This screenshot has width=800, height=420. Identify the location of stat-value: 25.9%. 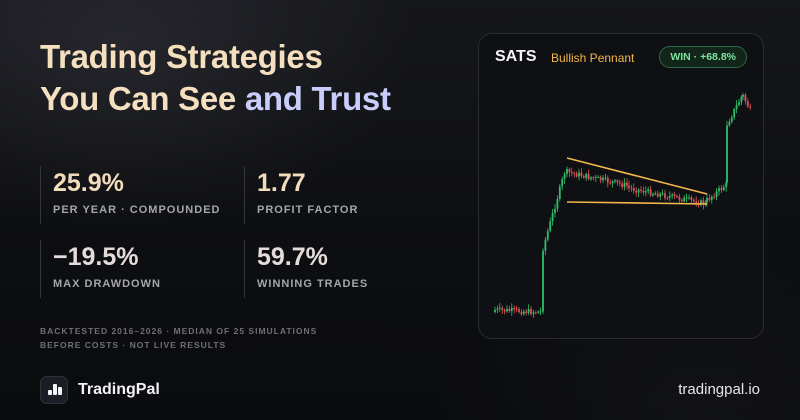
(88, 183).